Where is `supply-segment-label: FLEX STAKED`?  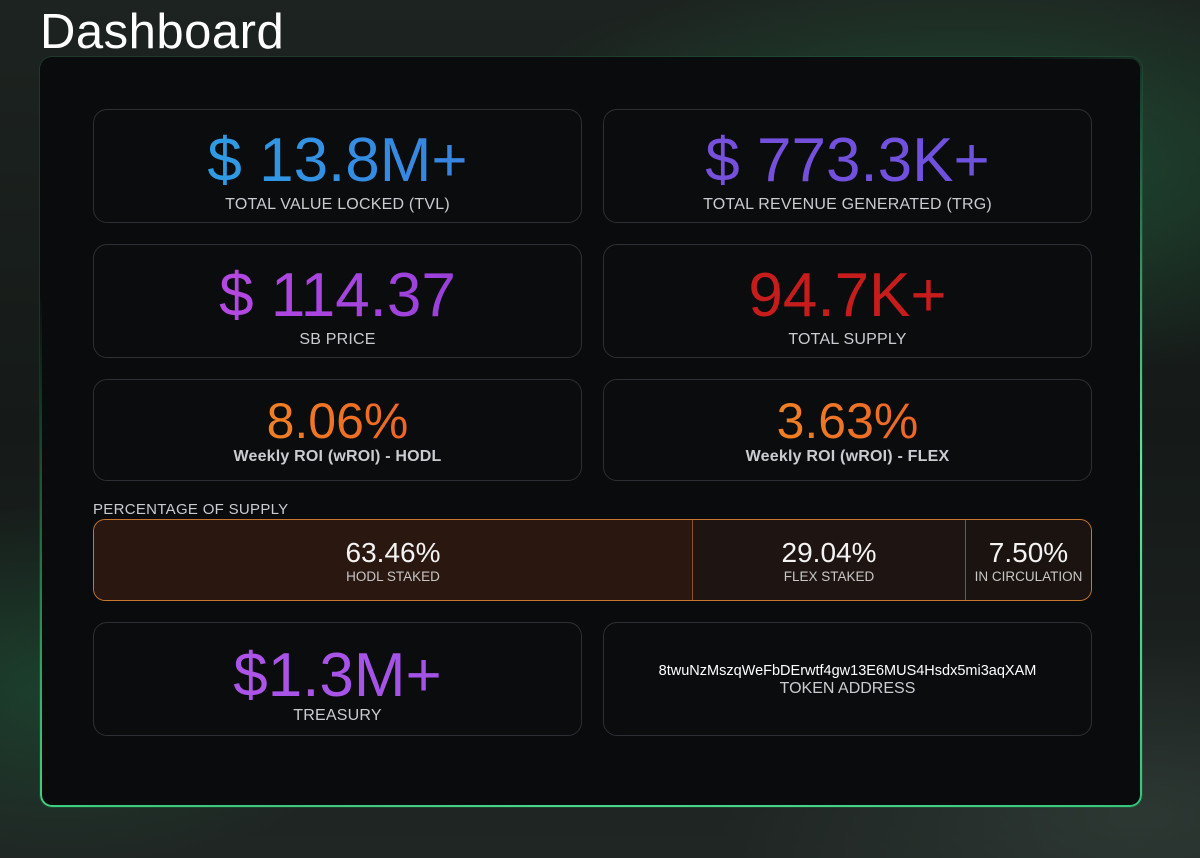 supply-segment-label: FLEX STAKED is located at coordinates (829, 576).